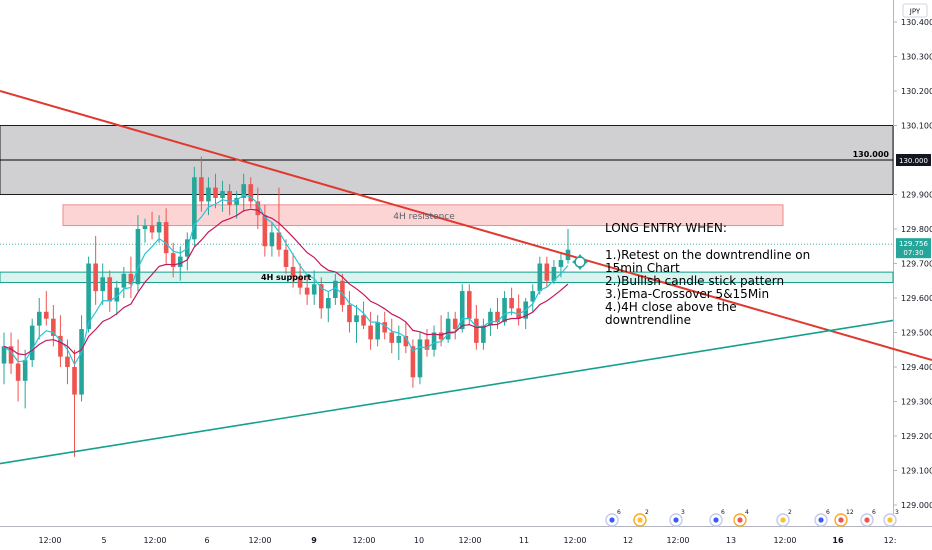  I want to click on note-line: 2.)Bullish candle stick pattern, so click(694, 281).